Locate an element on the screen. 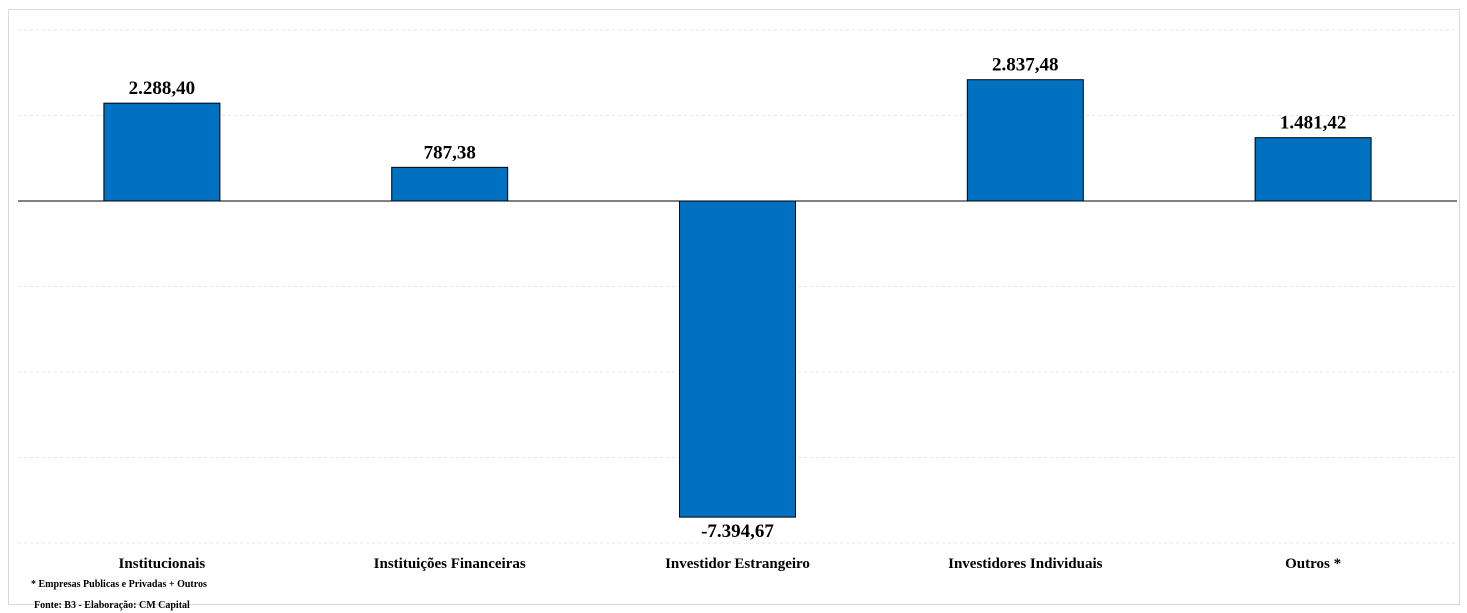 The image size is (1467, 613). data-label-4: 2.837,48 is located at coordinates (1025, 65).